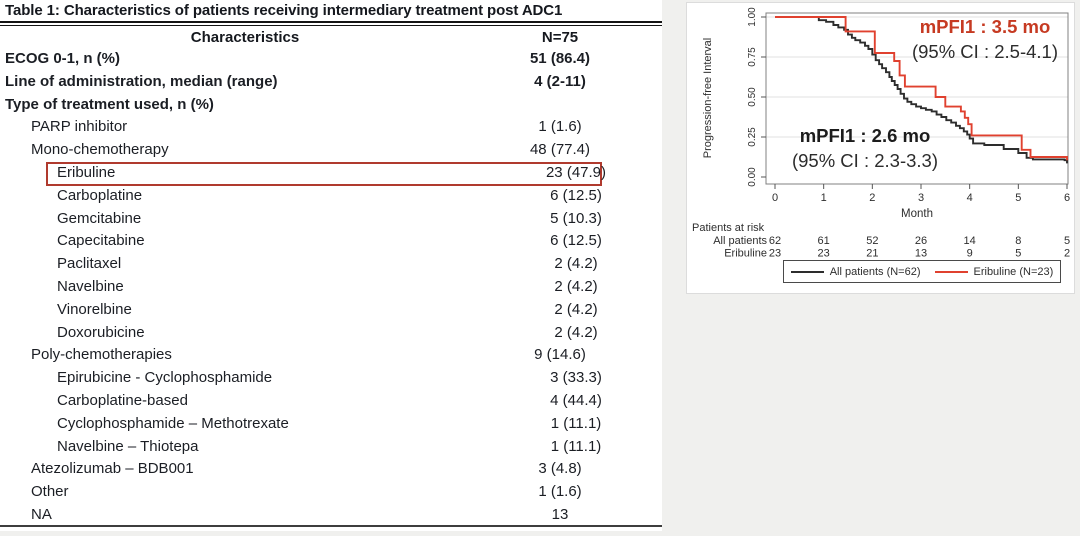 The image size is (1080, 536). I want to click on annotation-all-patients-median: mPFI1 : 2.6 mo, so click(865, 135).